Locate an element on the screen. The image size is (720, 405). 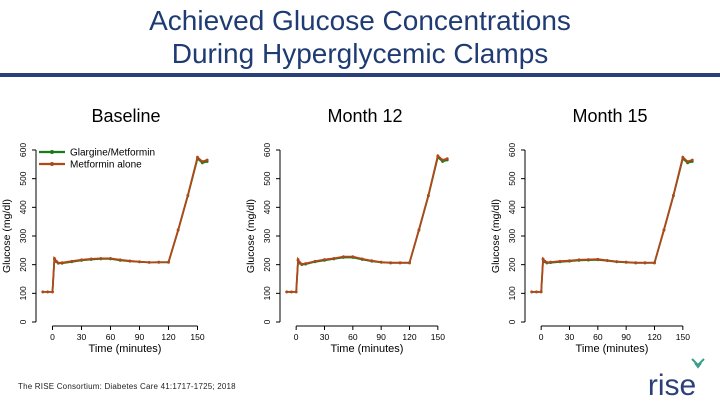
y-tick-label: 600 is located at coordinates (267, 150).